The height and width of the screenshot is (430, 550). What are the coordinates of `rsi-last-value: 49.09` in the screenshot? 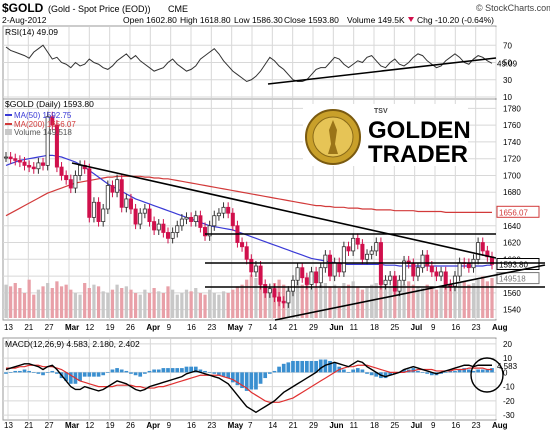 It's located at (507, 63).